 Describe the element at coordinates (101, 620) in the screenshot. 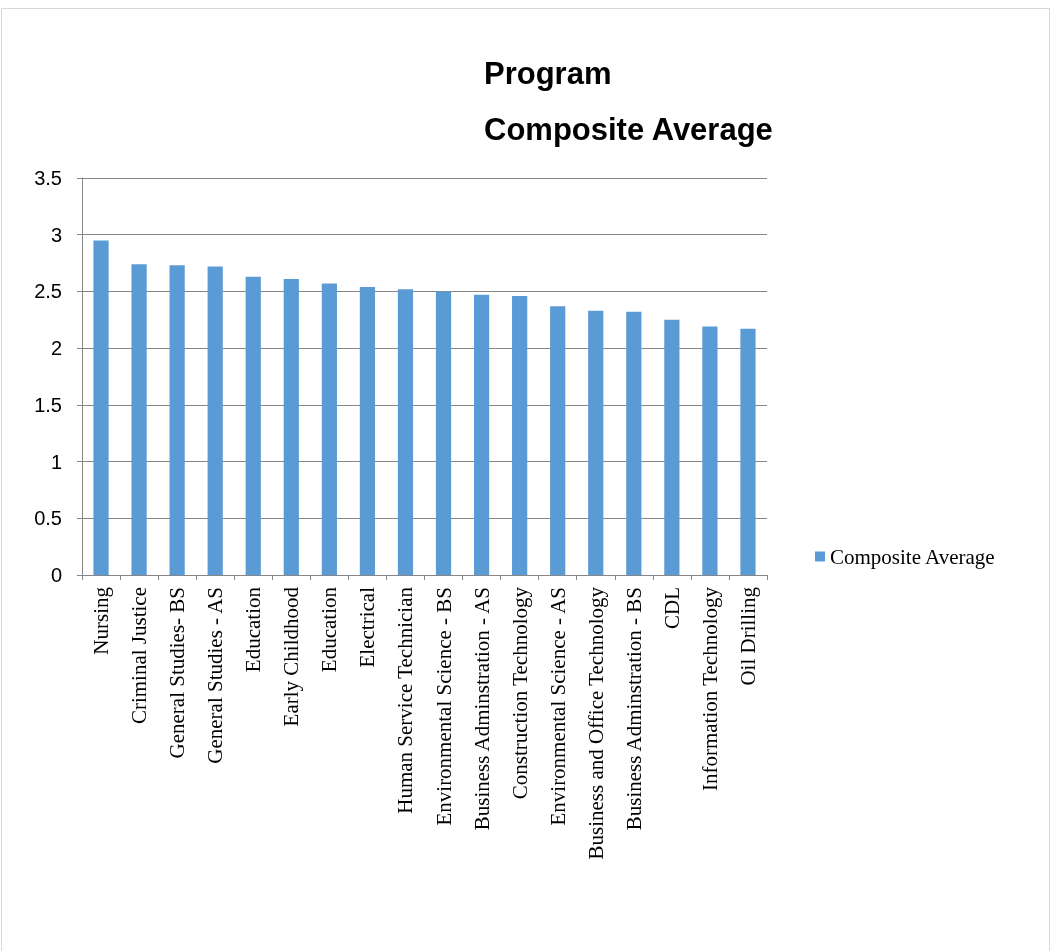

I see `x-tick-label: Nursing` at that location.